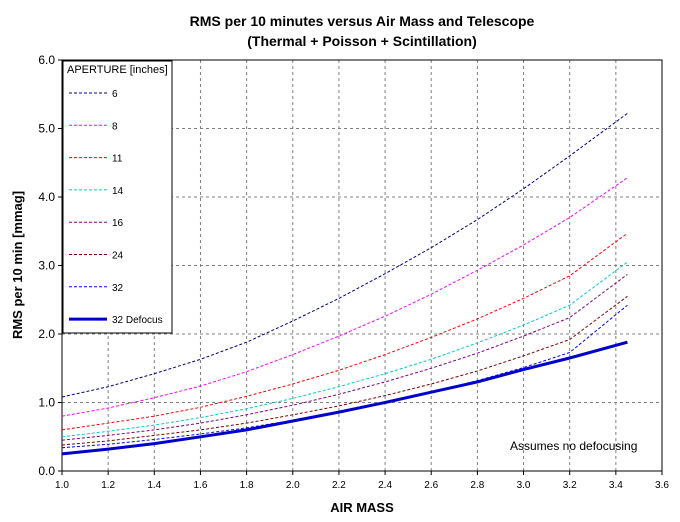  Describe the element at coordinates (247, 485) in the screenshot. I see `x-tick-label: 1.8` at that location.